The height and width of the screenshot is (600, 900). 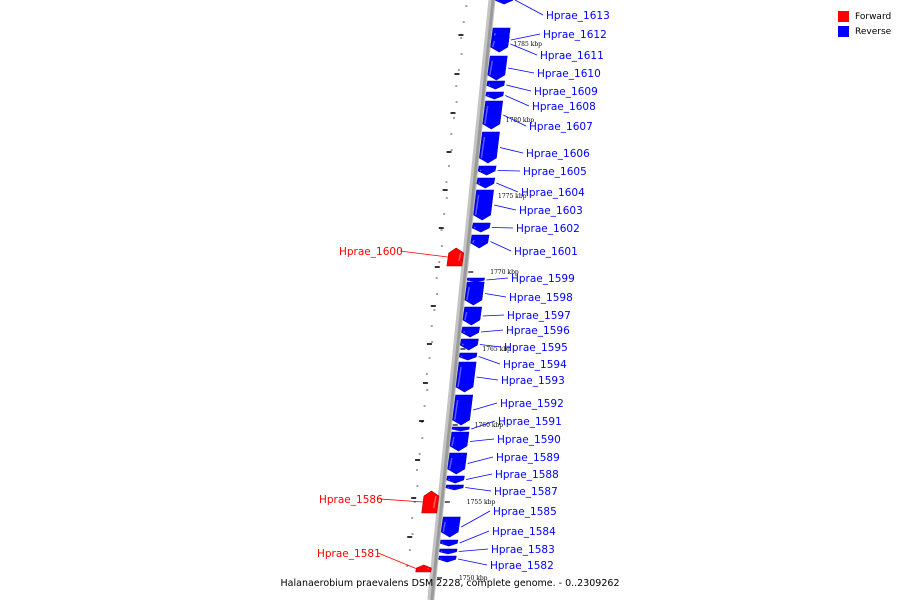 What do you see at coordinates (522, 566) in the screenshot?
I see `gene-label: Hprae_1582` at bounding box center [522, 566].